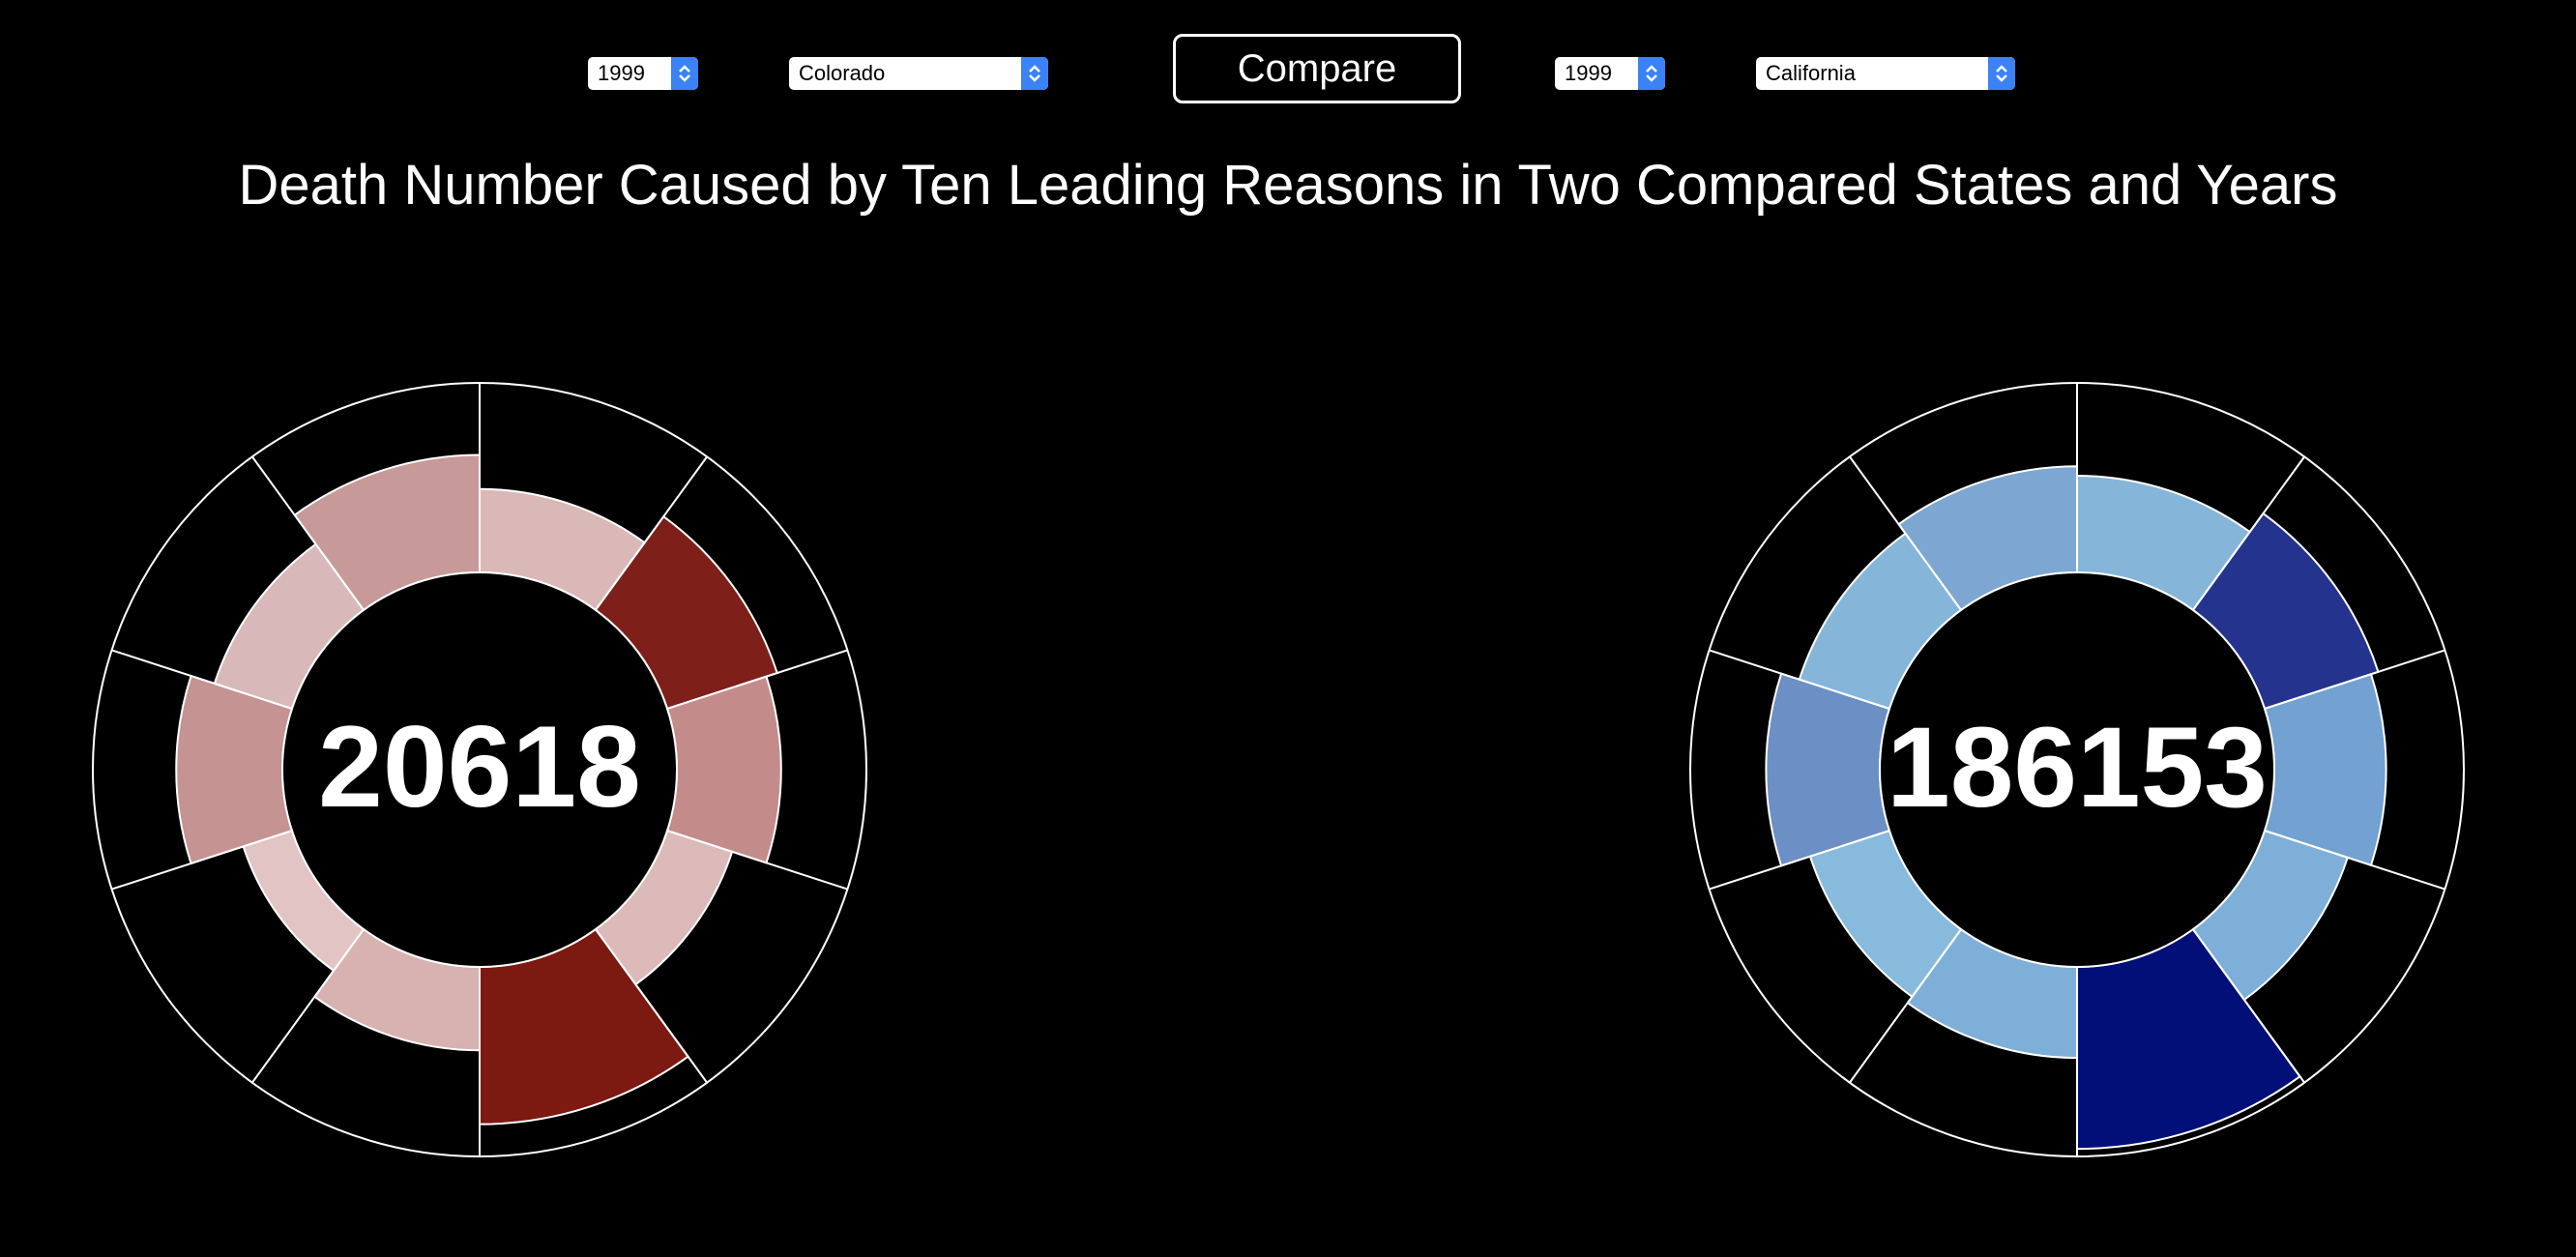 This screenshot has height=1257, width=2576. I want to click on year-select-right: 1999, so click(1610, 73).